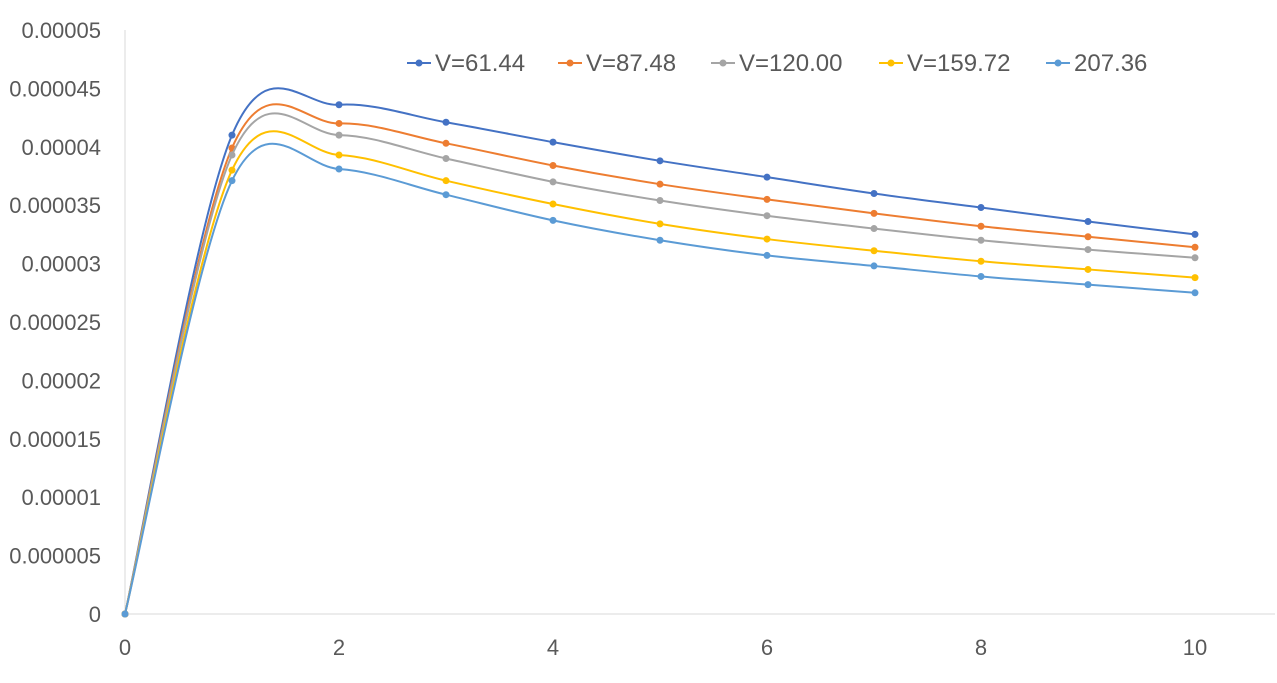 The width and height of the screenshot is (1277, 683). What do you see at coordinates (61, 147) in the screenshot?
I see `y-tick-label: 0.00004` at bounding box center [61, 147].